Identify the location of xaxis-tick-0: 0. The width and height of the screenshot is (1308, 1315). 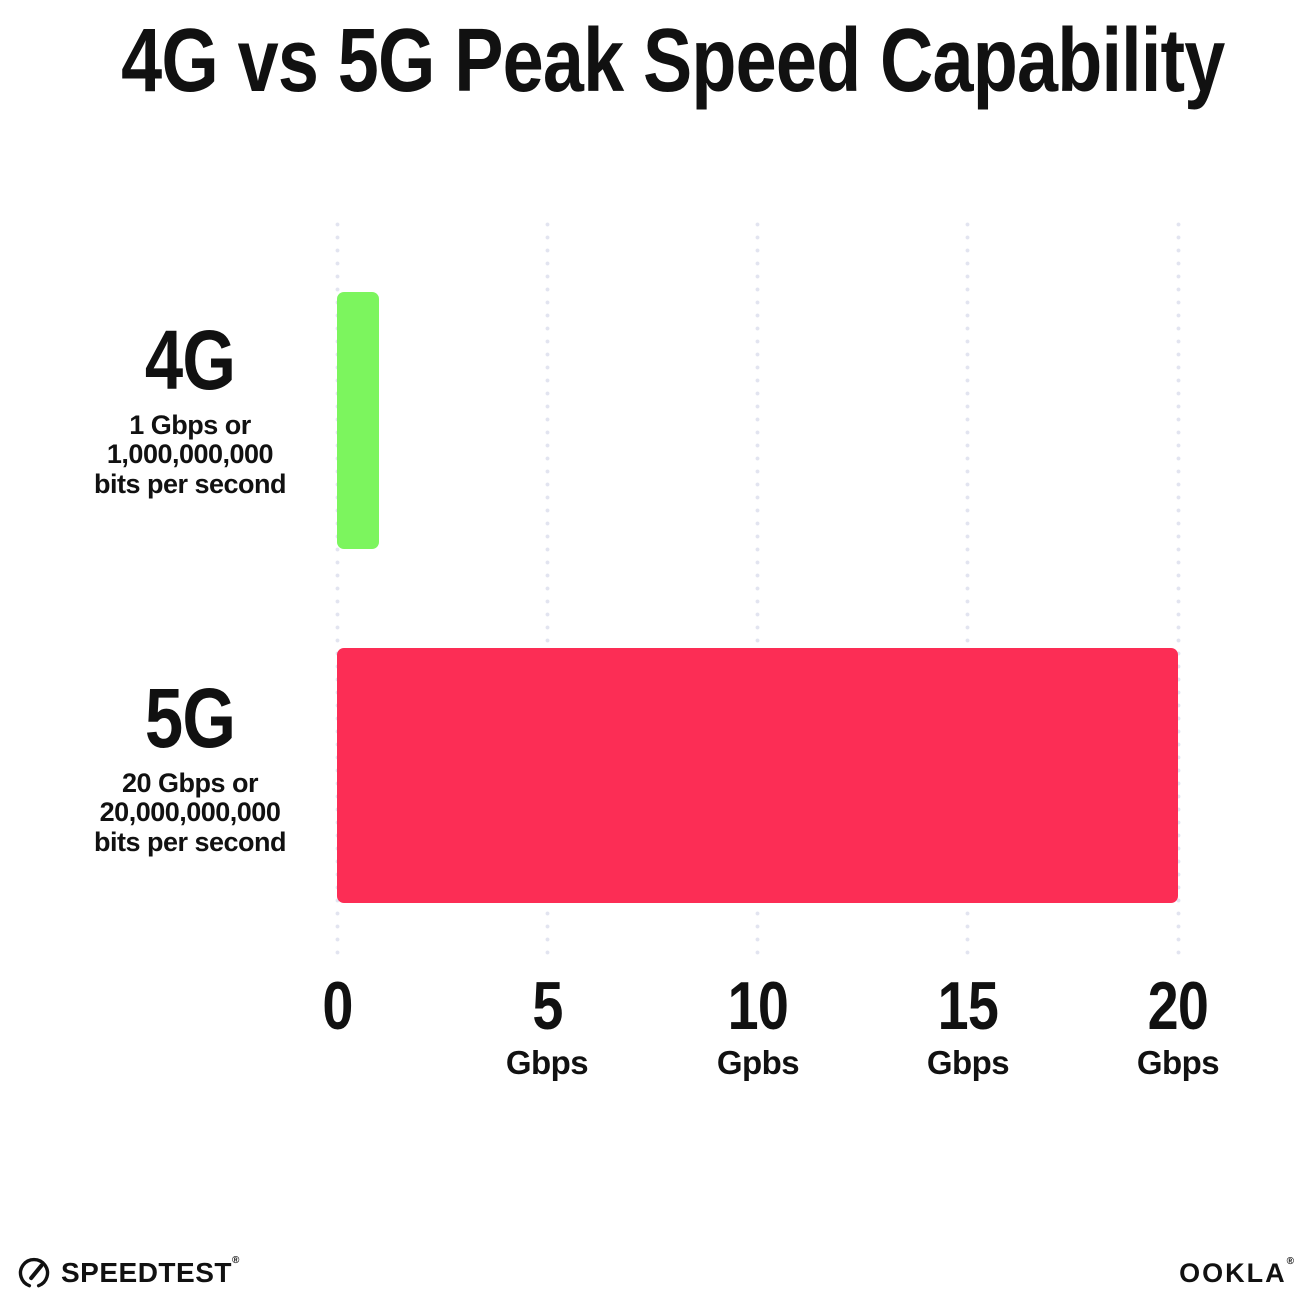
(337, 1009).